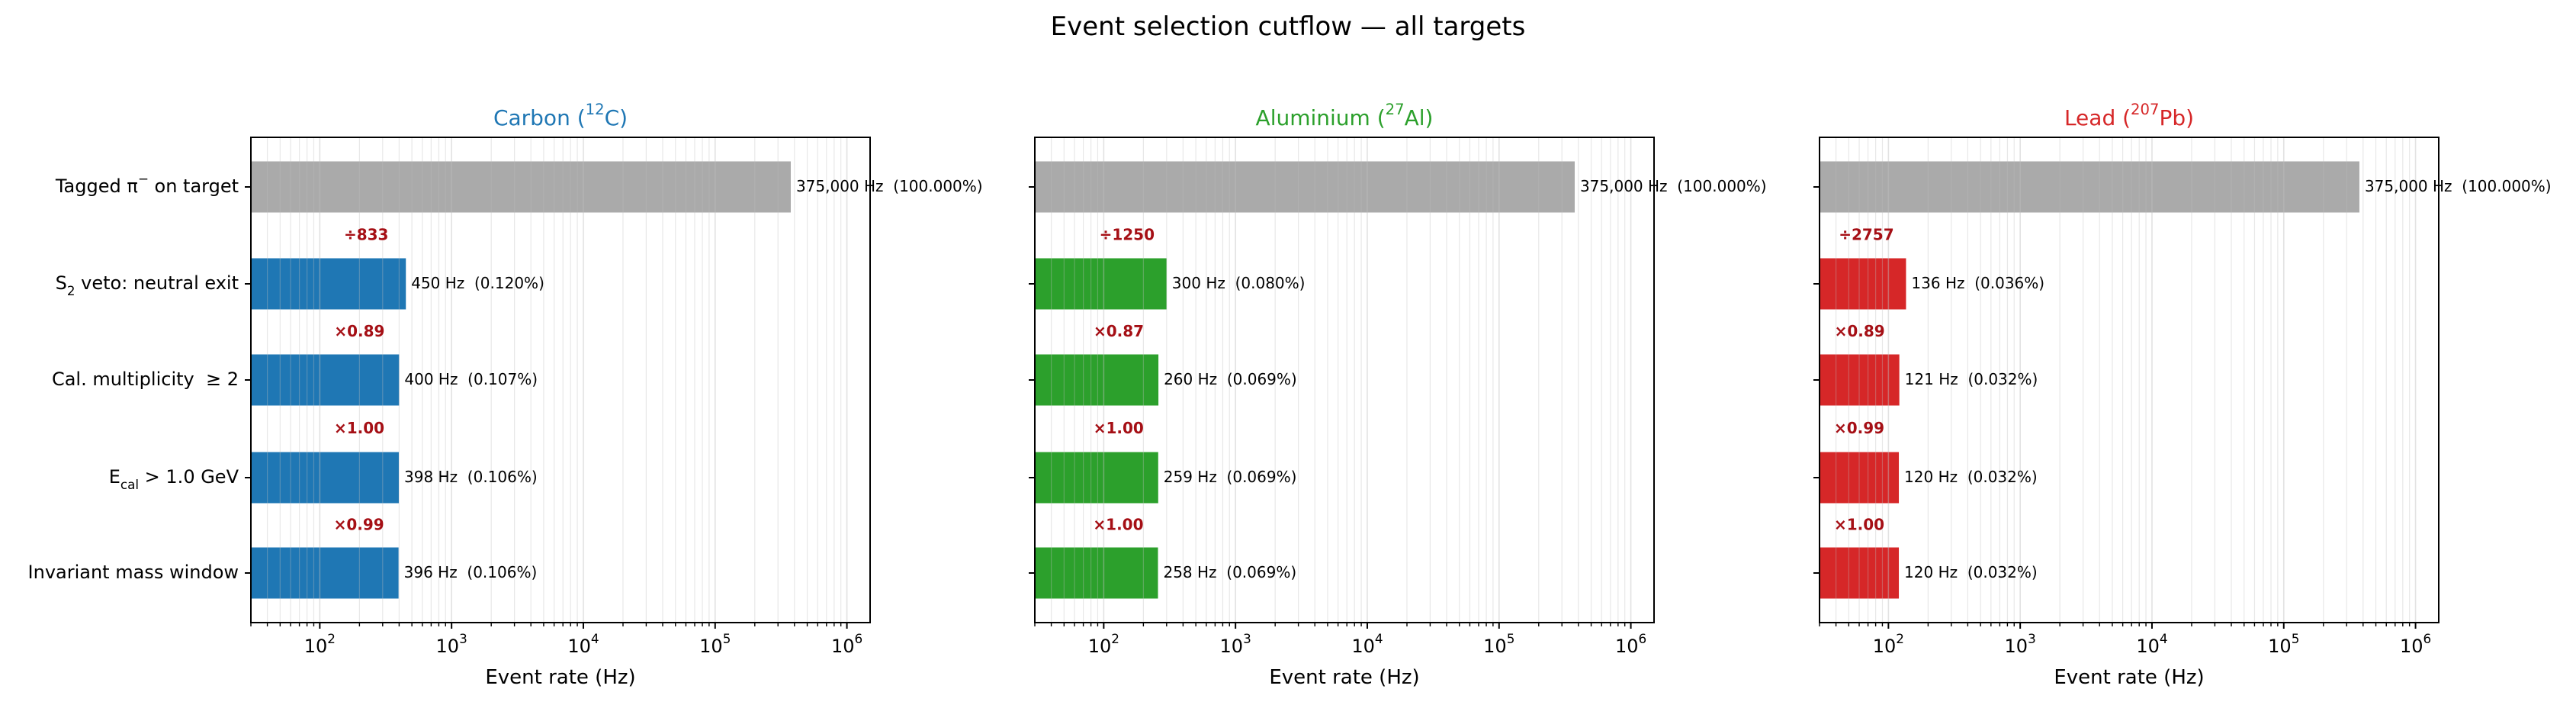 The height and width of the screenshot is (705, 2576). I want to click on y-tick-label: Tagged π− on target, so click(147, 184).